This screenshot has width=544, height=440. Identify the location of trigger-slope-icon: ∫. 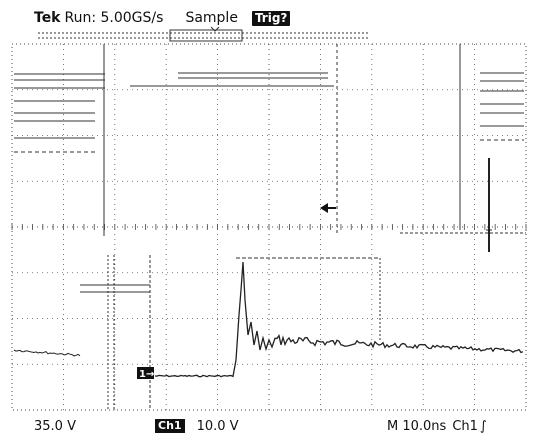
(483, 426).